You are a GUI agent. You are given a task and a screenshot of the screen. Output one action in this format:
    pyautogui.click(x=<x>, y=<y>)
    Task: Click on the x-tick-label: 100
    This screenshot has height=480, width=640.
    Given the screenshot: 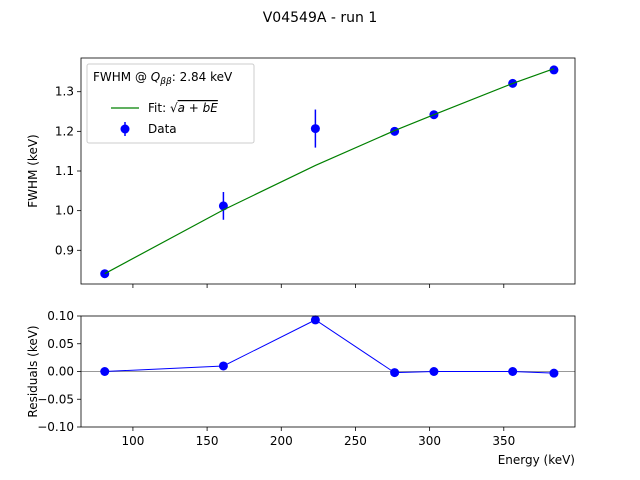 What is the action you would take?
    pyautogui.click(x=132, y=441)
    